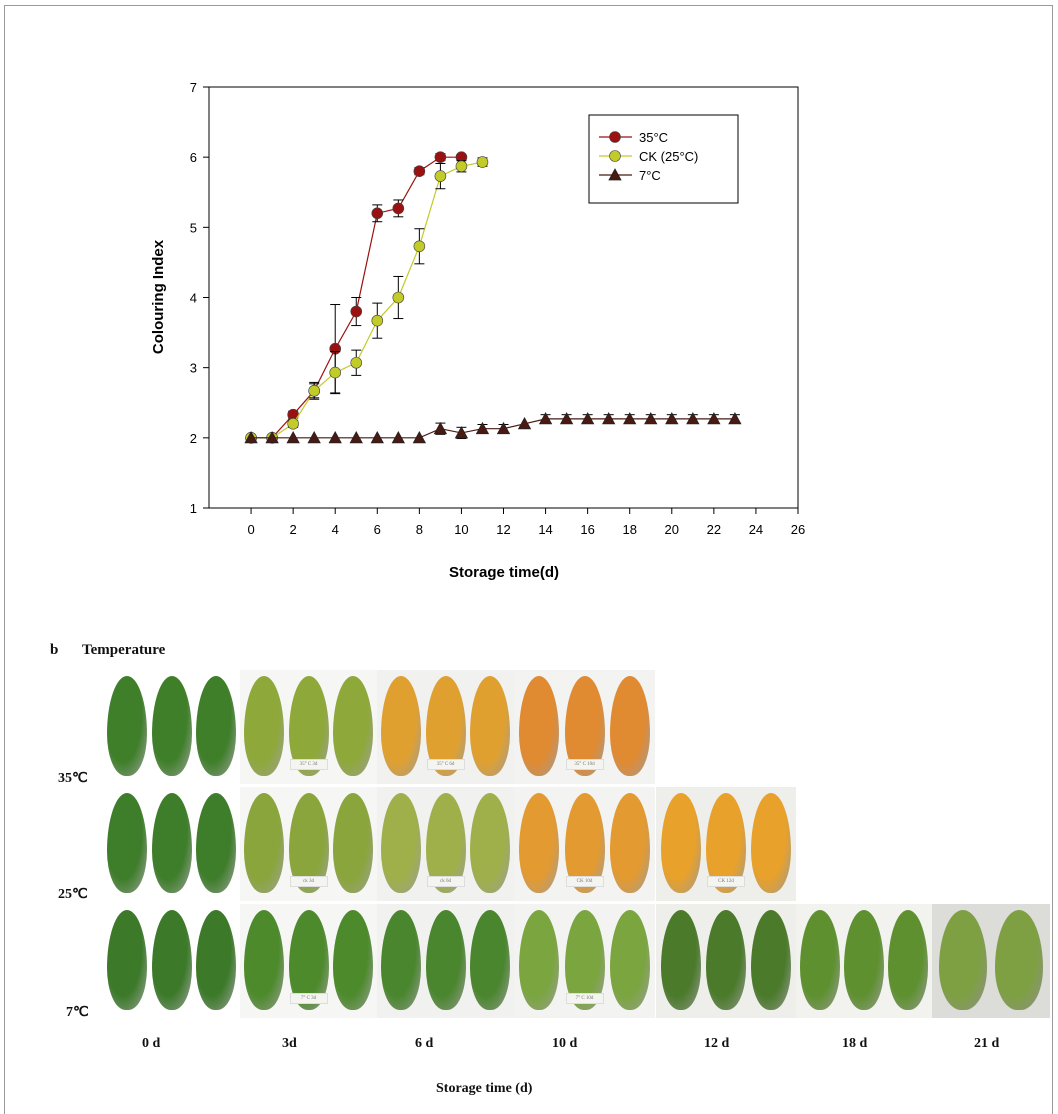 This screenshot has height=1114, width=1058. I want to click on x-tick-label: 18, so click(629, 529).